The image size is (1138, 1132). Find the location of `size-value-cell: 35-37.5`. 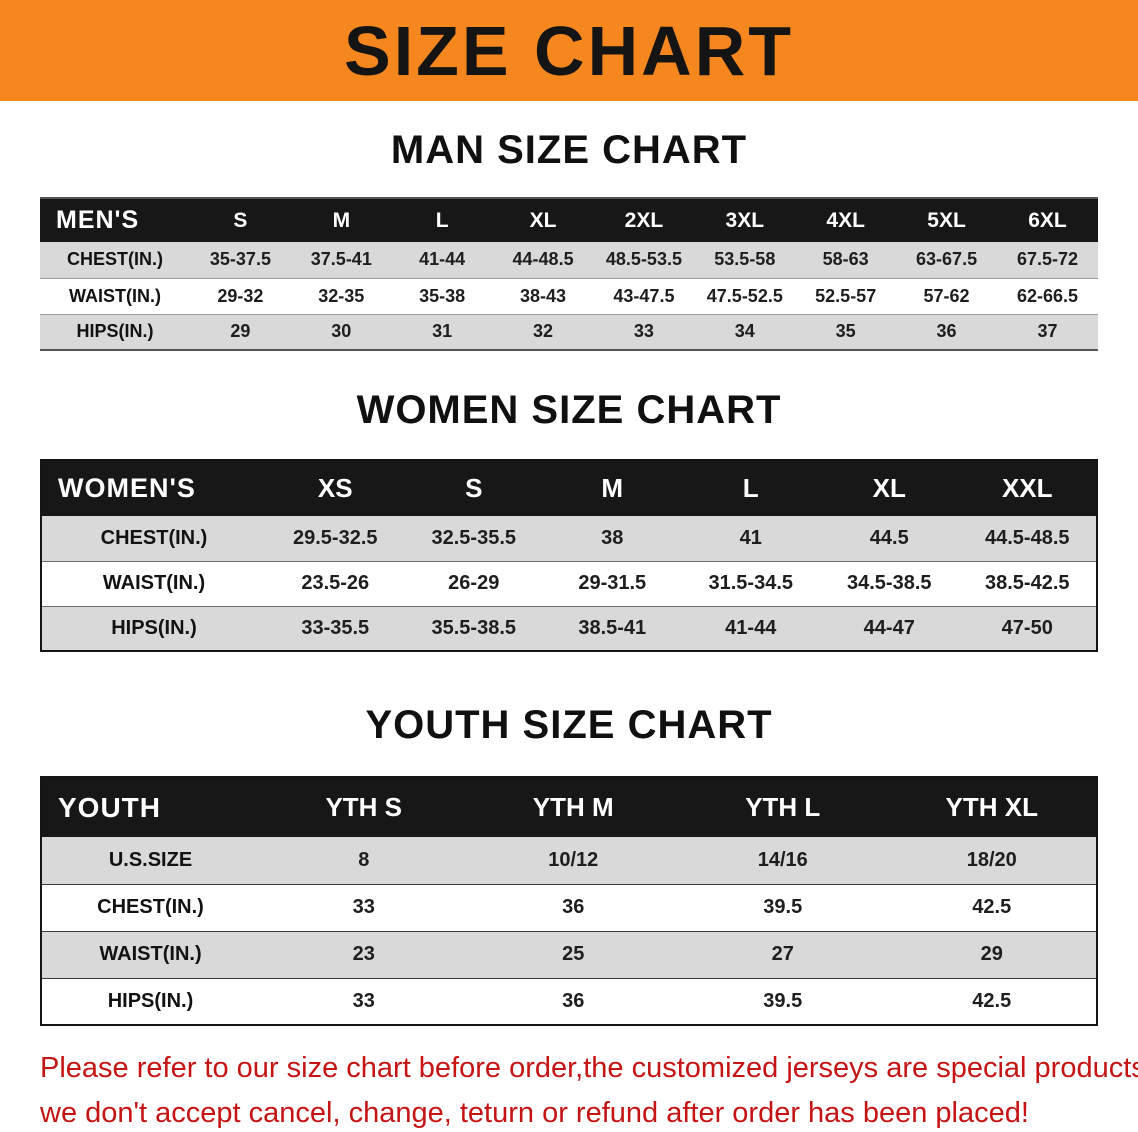

size-value-cell: 35-37.5 is located at coordinates (240, 260).